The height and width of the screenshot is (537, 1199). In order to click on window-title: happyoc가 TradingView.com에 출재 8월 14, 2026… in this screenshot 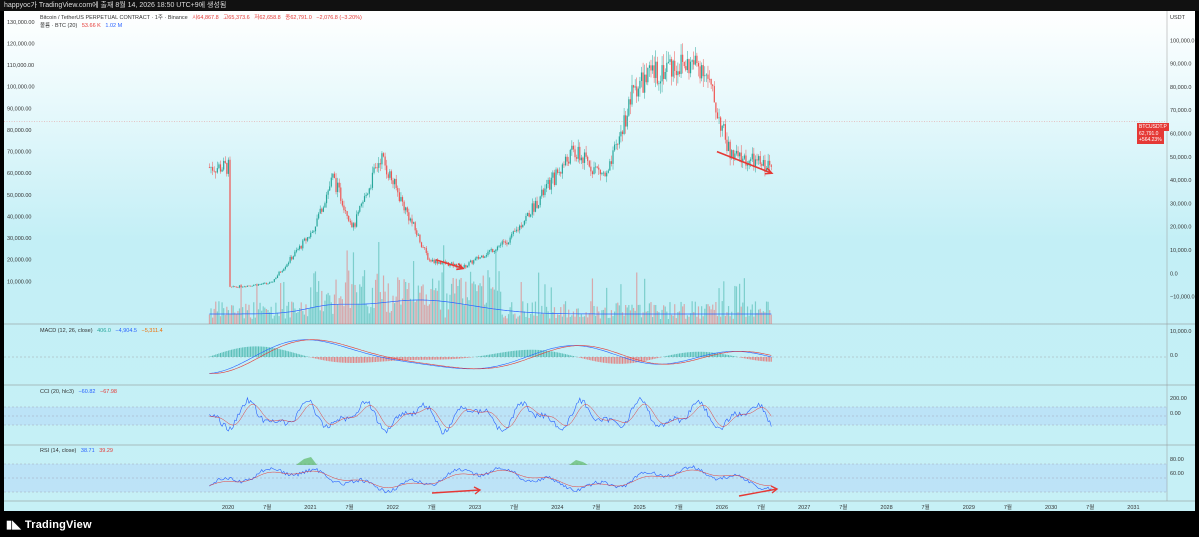, I will do `click(599, 5)`.